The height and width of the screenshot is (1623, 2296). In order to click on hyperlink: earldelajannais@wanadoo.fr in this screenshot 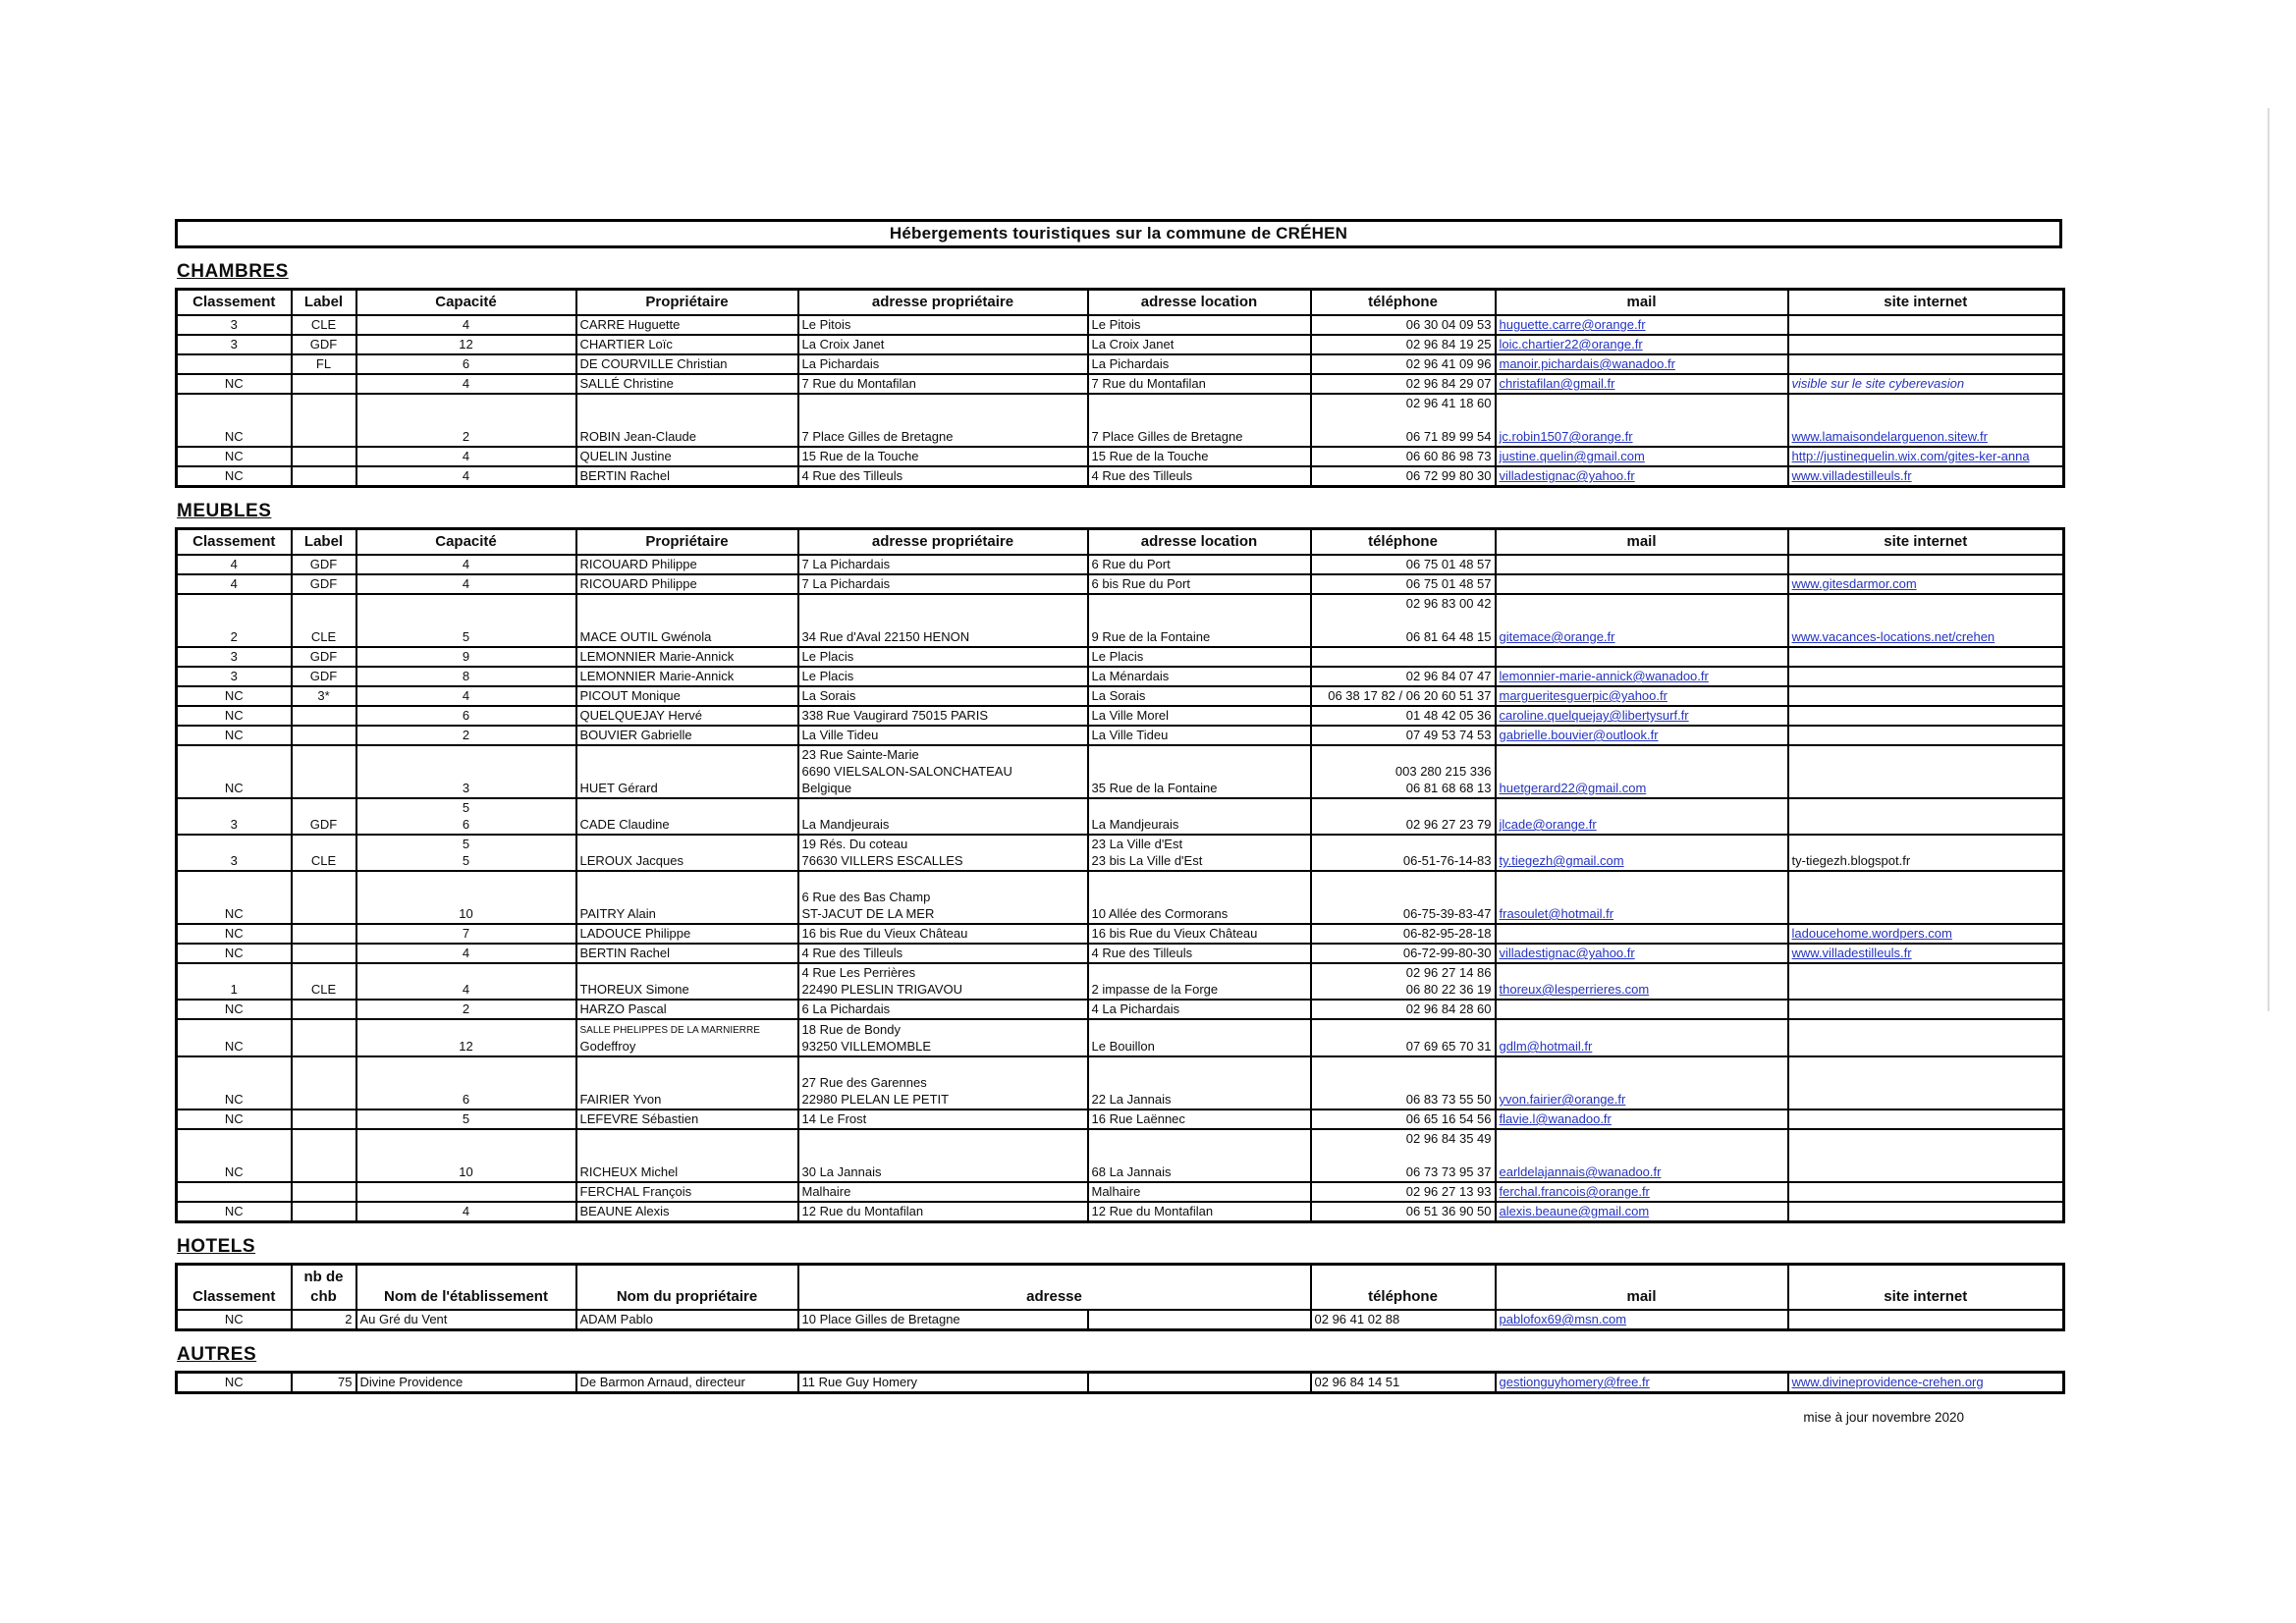, I will do `click(1580, 1171)`.